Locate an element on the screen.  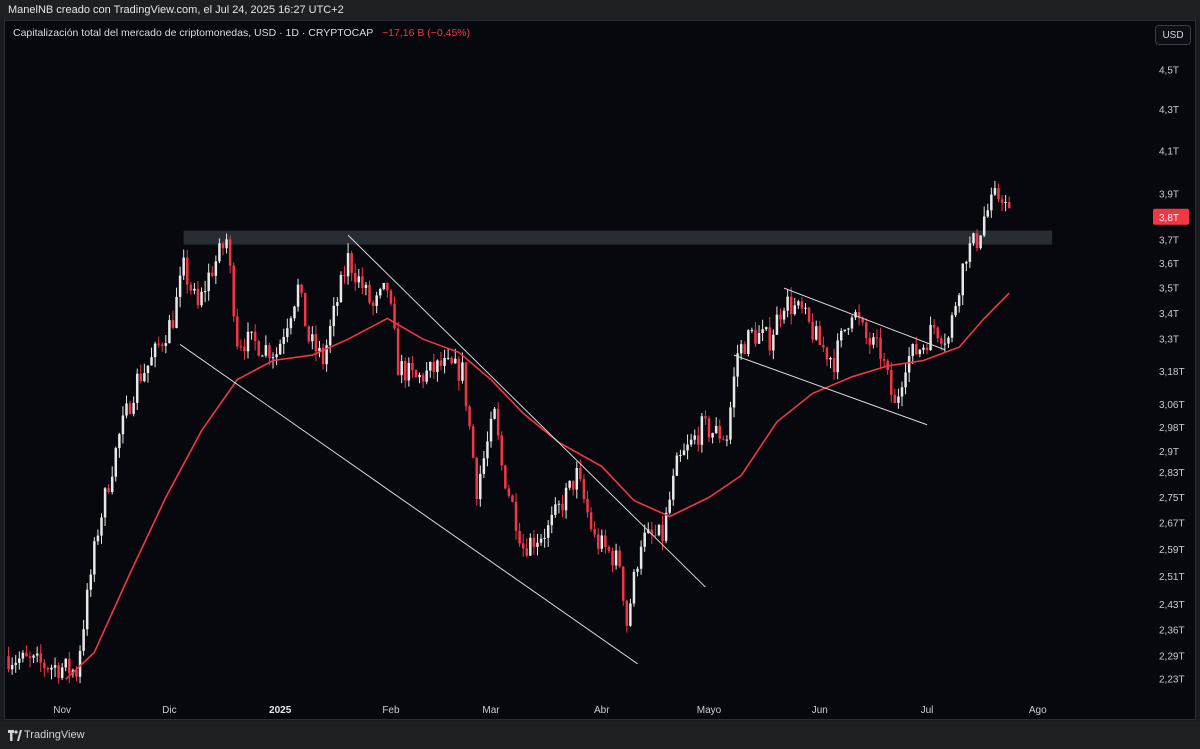
trendline is located at coordinates (864, 319).